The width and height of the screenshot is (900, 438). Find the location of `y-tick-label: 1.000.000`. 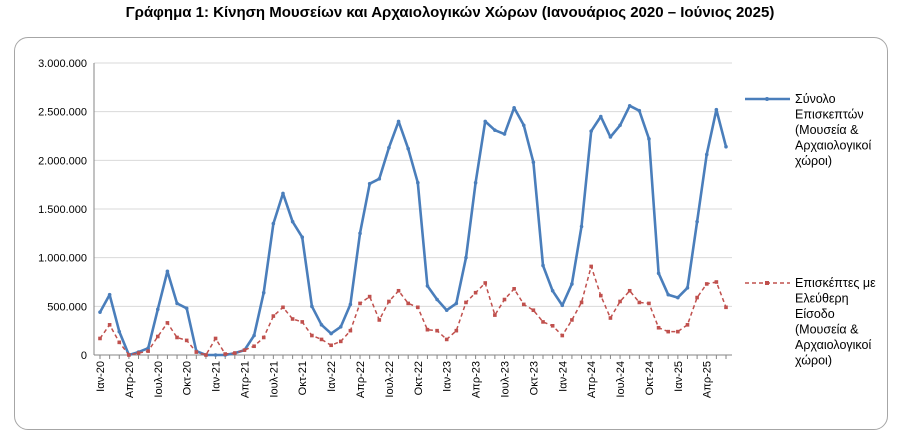

y-tick-label: 1.000.000 is located at coordinates (62, 259).